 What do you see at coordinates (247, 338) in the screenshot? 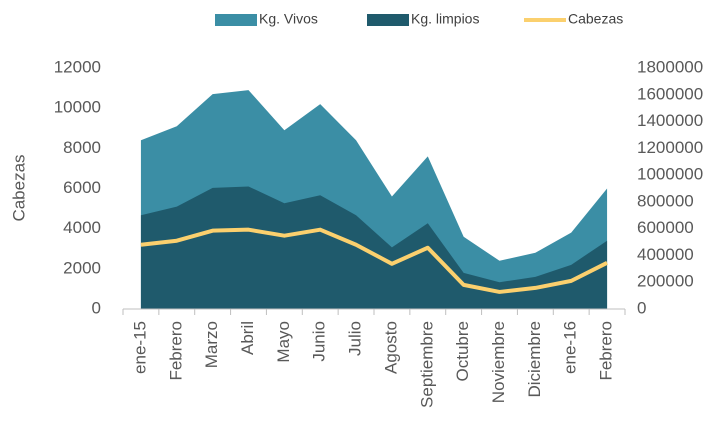
I see `x-tick-label: Abril` at bounding box center [247, 338].